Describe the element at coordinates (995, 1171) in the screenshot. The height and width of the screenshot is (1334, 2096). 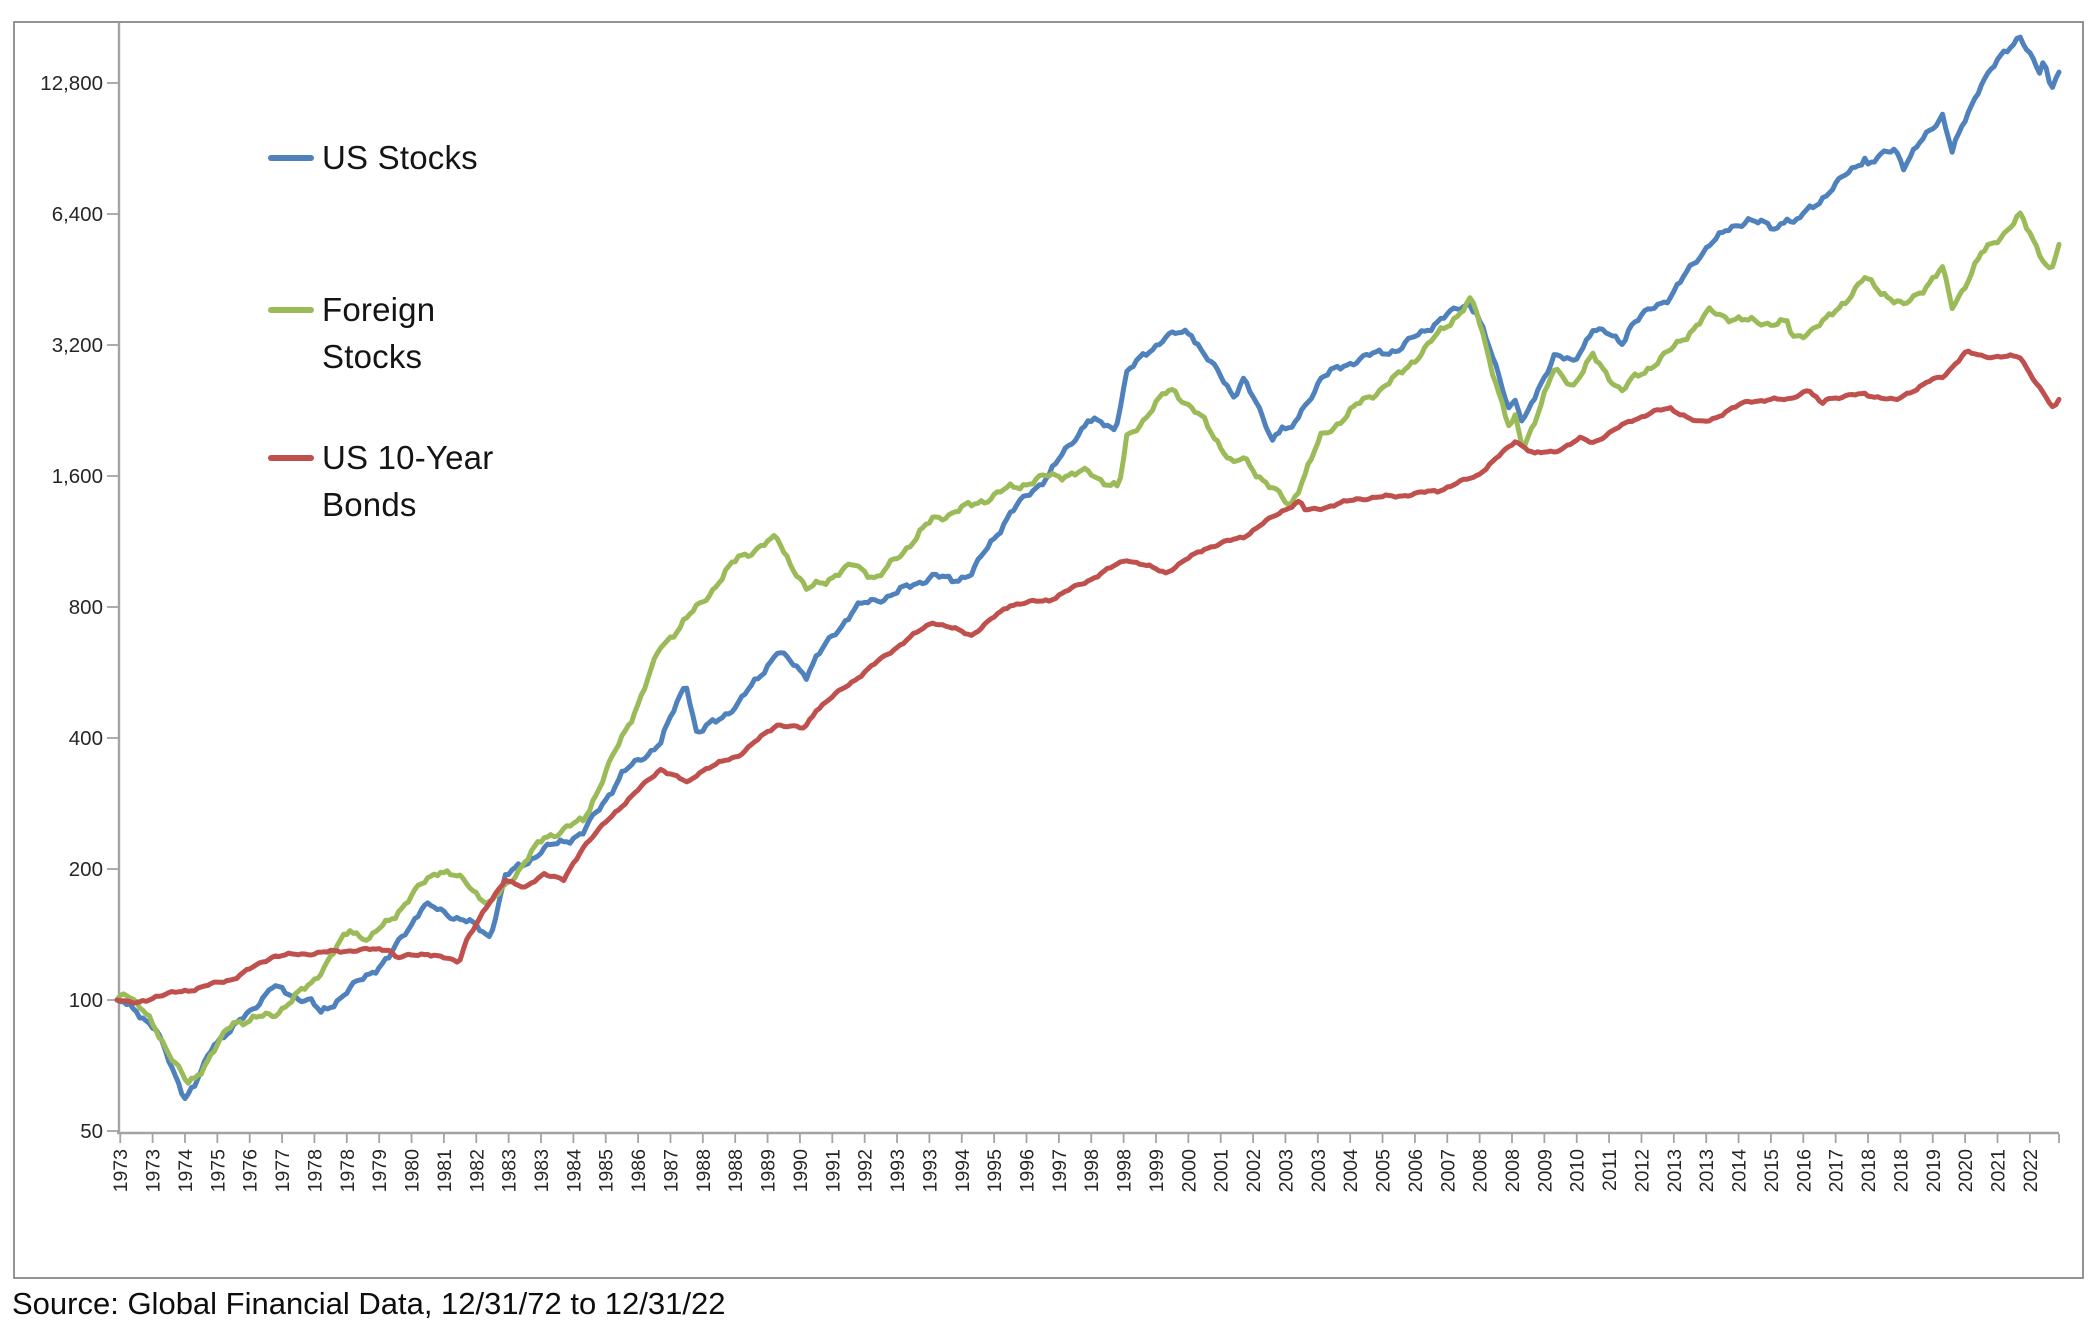
I see `x-tick-label: 1995` at that location.